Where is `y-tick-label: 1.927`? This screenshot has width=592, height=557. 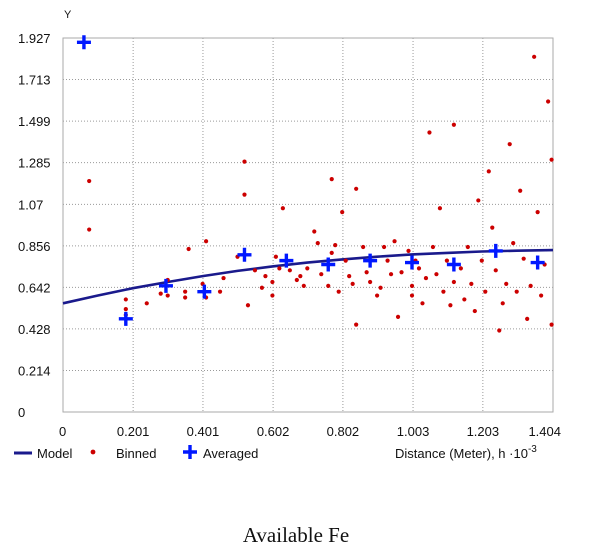 y-tick-label: 1.927 is located at coordinates (34, 38).